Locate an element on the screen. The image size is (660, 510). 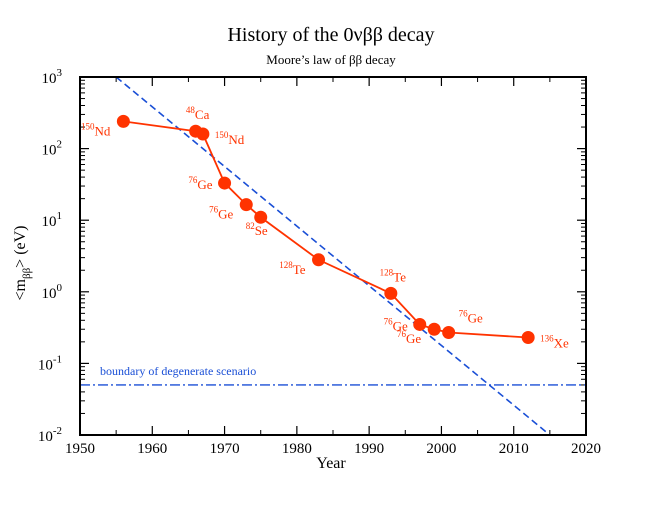
y-tick-label: 10⁻¹ is located at coordinates (50, 363).